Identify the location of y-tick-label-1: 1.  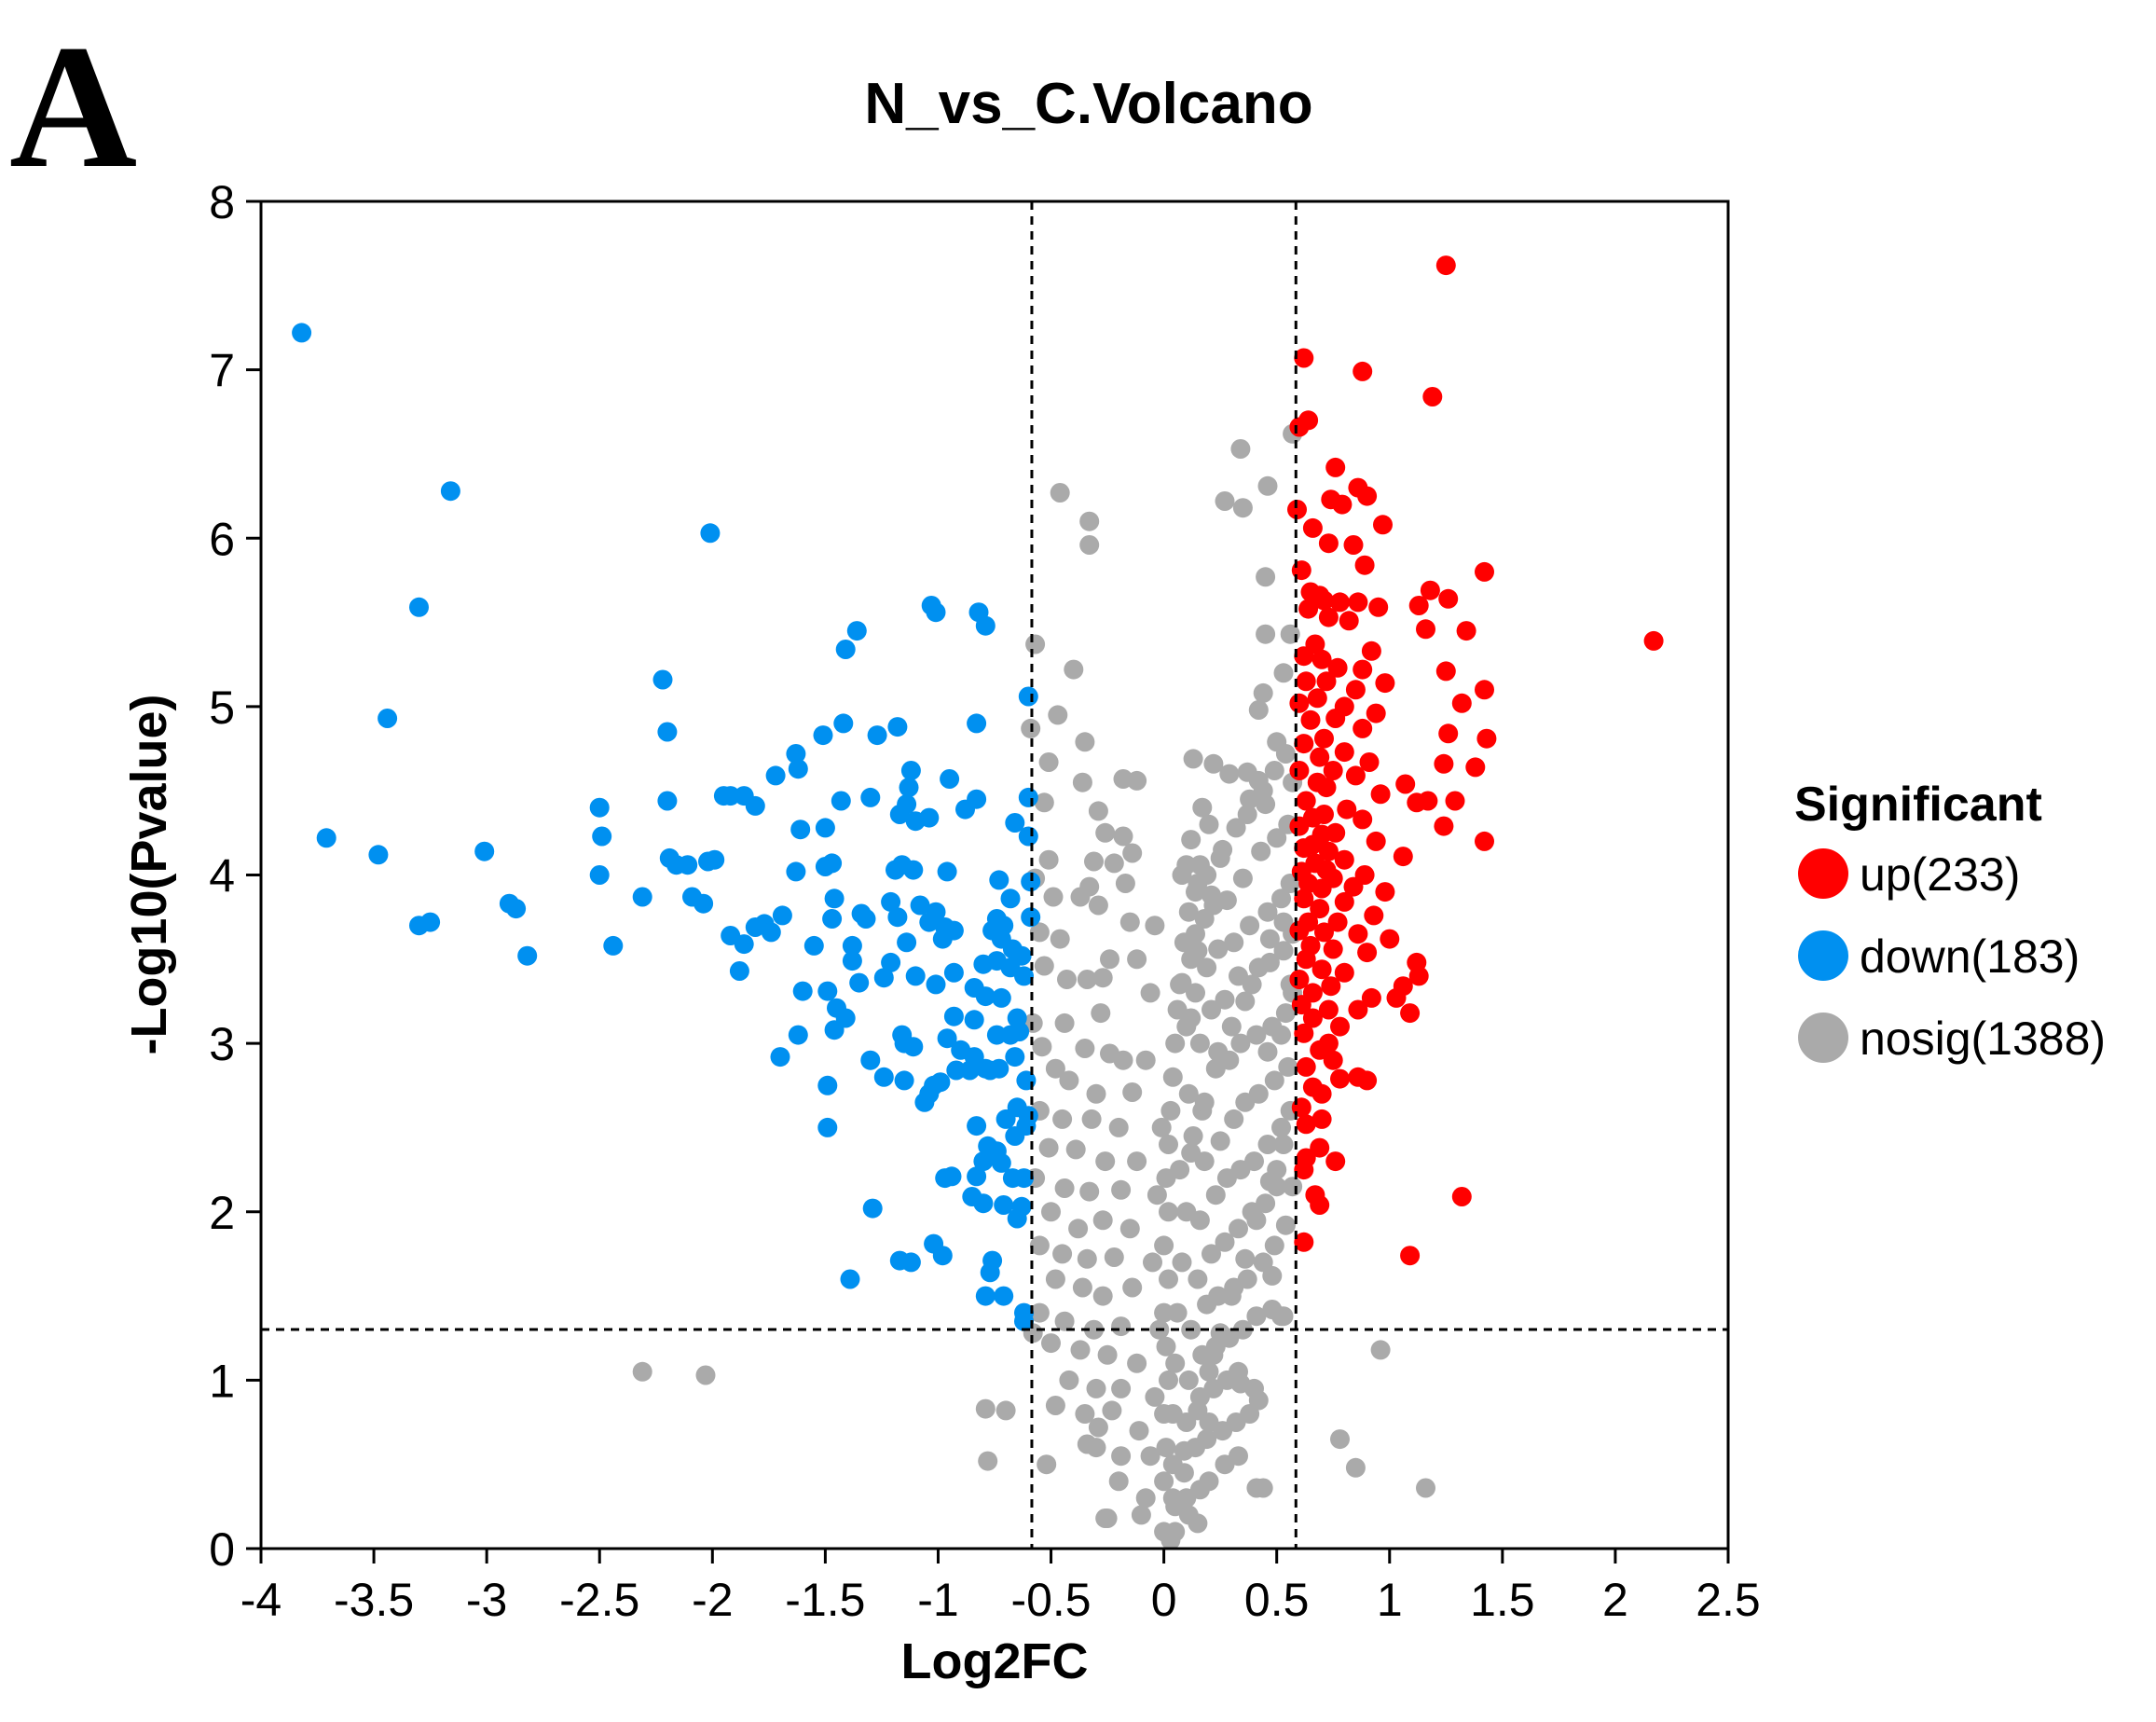
(222, 1381).